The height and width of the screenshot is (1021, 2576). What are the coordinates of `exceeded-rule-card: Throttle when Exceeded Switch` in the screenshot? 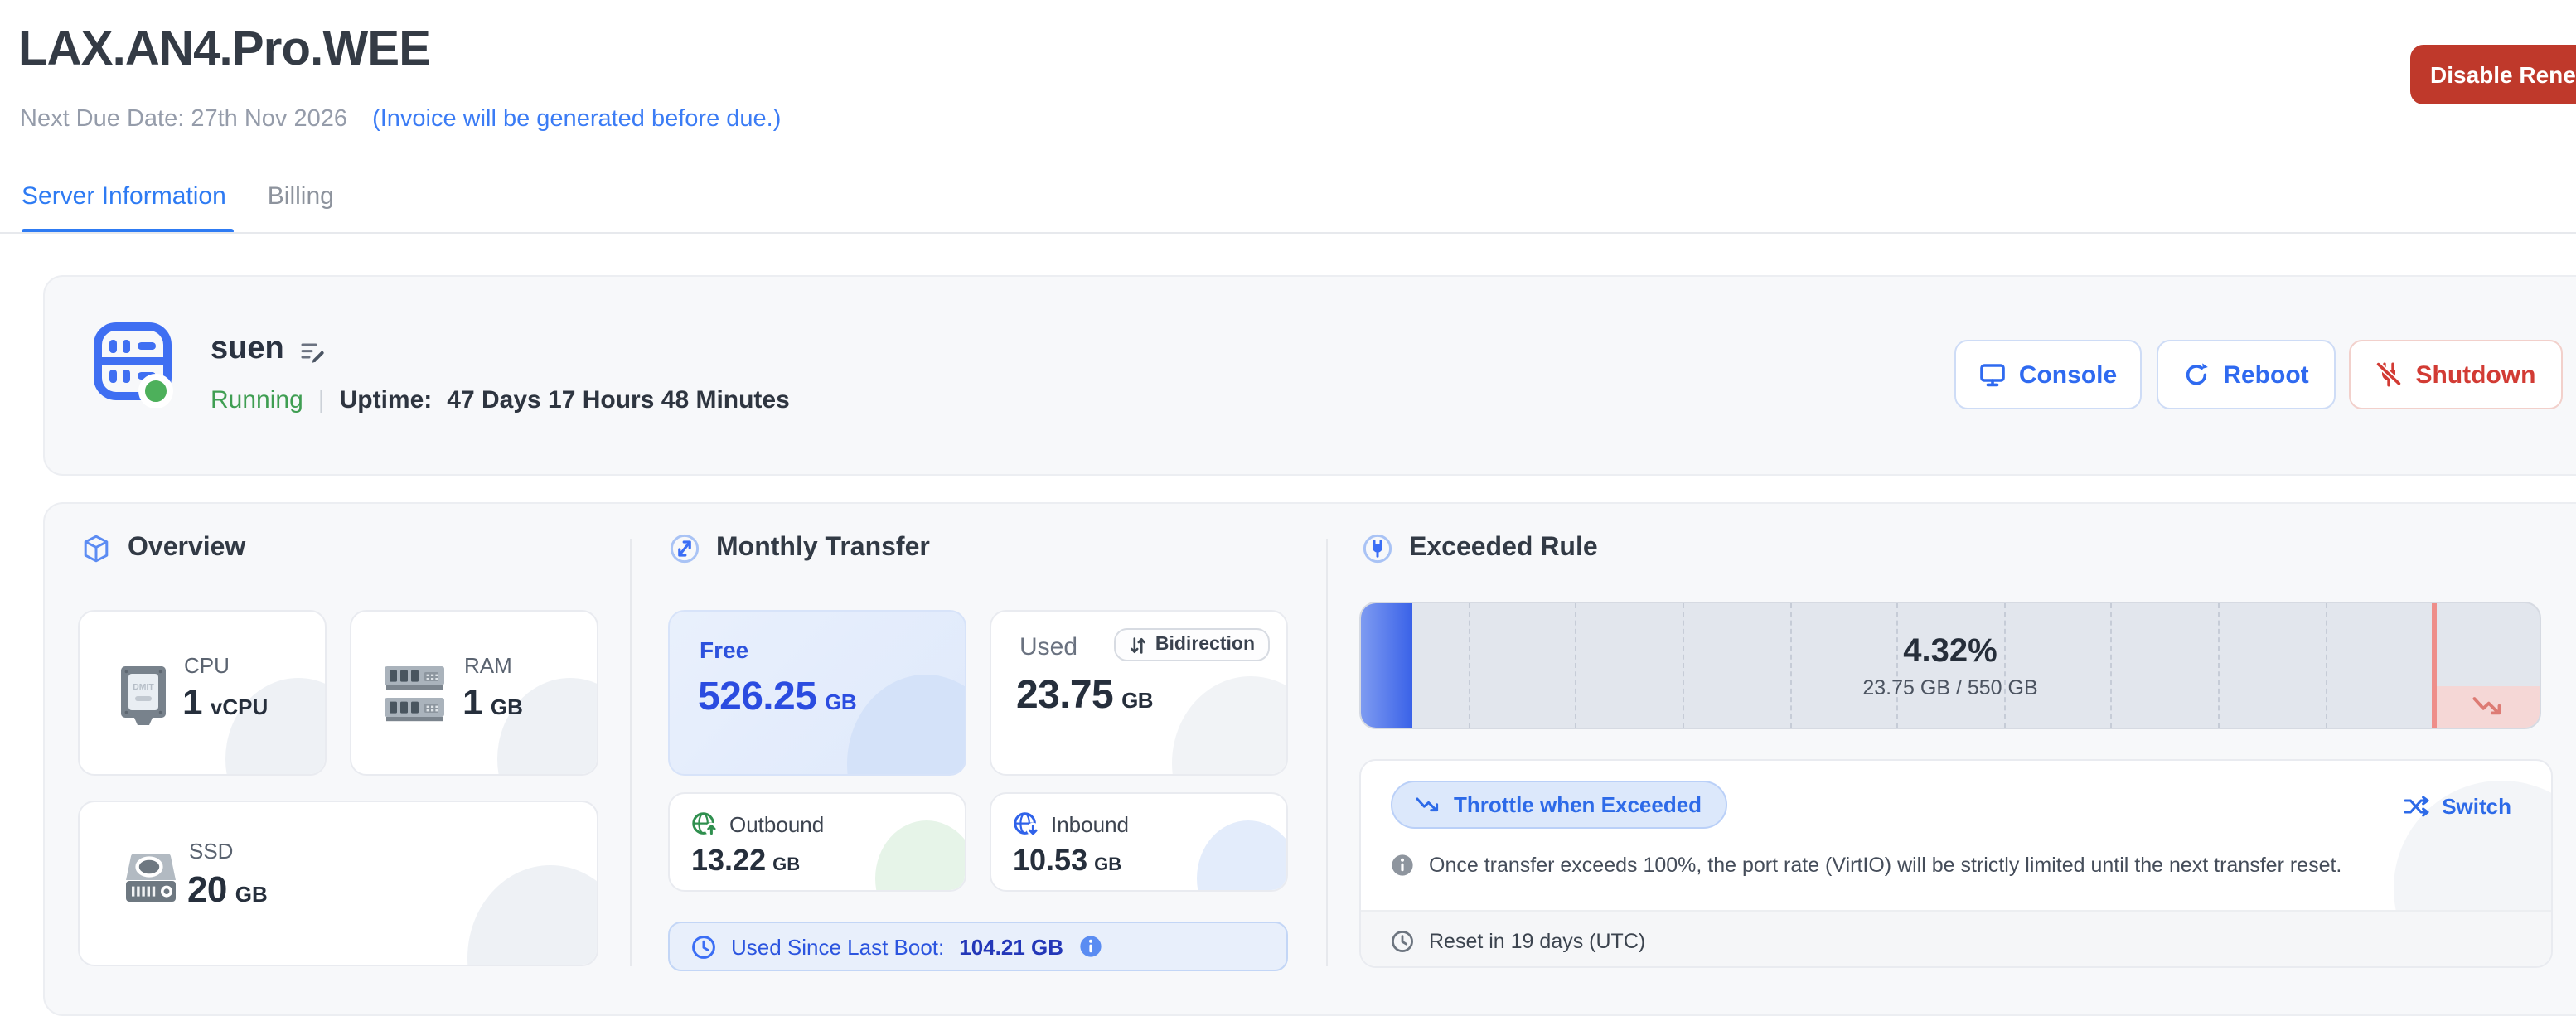 It's located at (1956, 863).